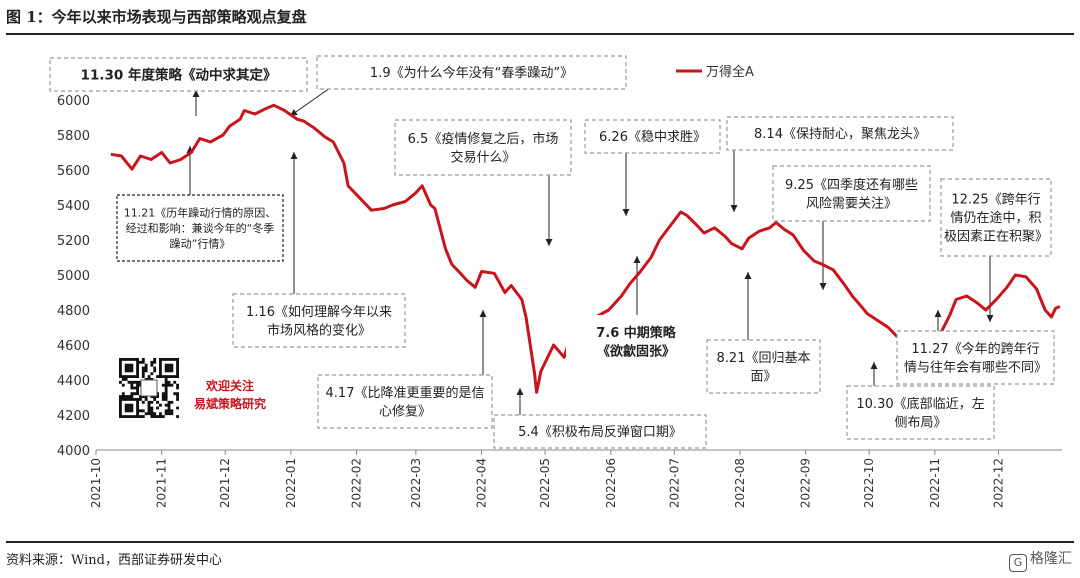 This screenshot has width=1080, height=578. What do you see at coordinates (540, 34) in the screenshot?
I see `top-rule` at bounding box center [540, 34].